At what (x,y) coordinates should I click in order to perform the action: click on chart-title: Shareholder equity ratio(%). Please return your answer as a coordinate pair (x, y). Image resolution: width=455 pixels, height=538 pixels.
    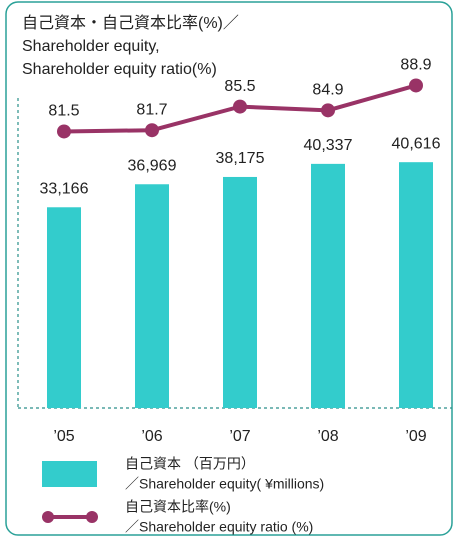
    Looking at the image, I should click on (119, 69).